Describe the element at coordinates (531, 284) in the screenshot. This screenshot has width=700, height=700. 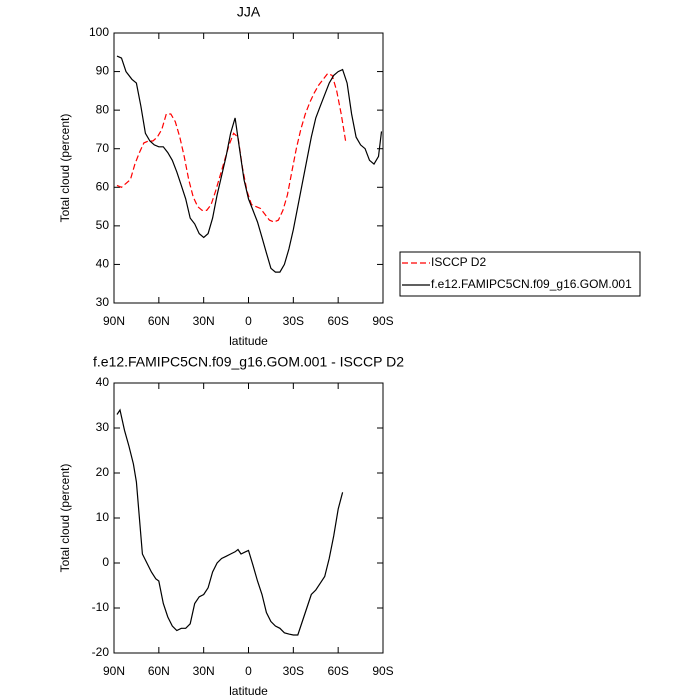
I see `legend-label: f.e12.FAMIPC5CN.f09_g16.GOM.001` at that location.